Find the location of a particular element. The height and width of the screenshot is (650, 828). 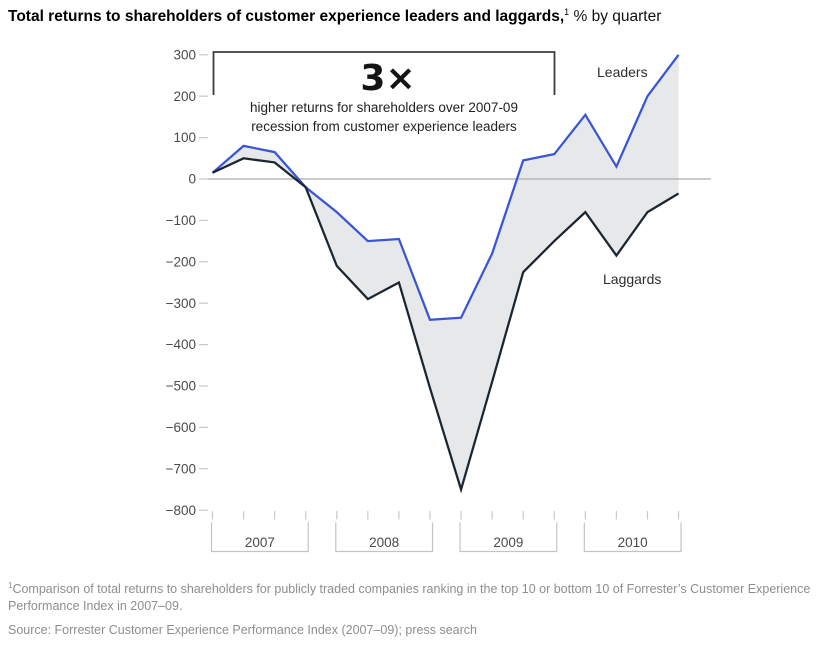

y-tick-label: 300 is located at coordinates (184, 54).